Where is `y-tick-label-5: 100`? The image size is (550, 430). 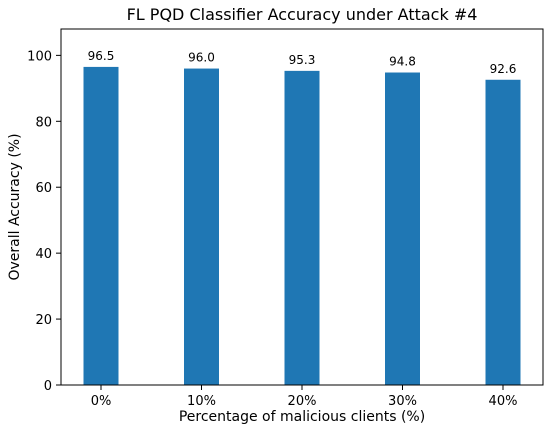 y-tick-label-5: 100 is located at coordinates (39, 56).